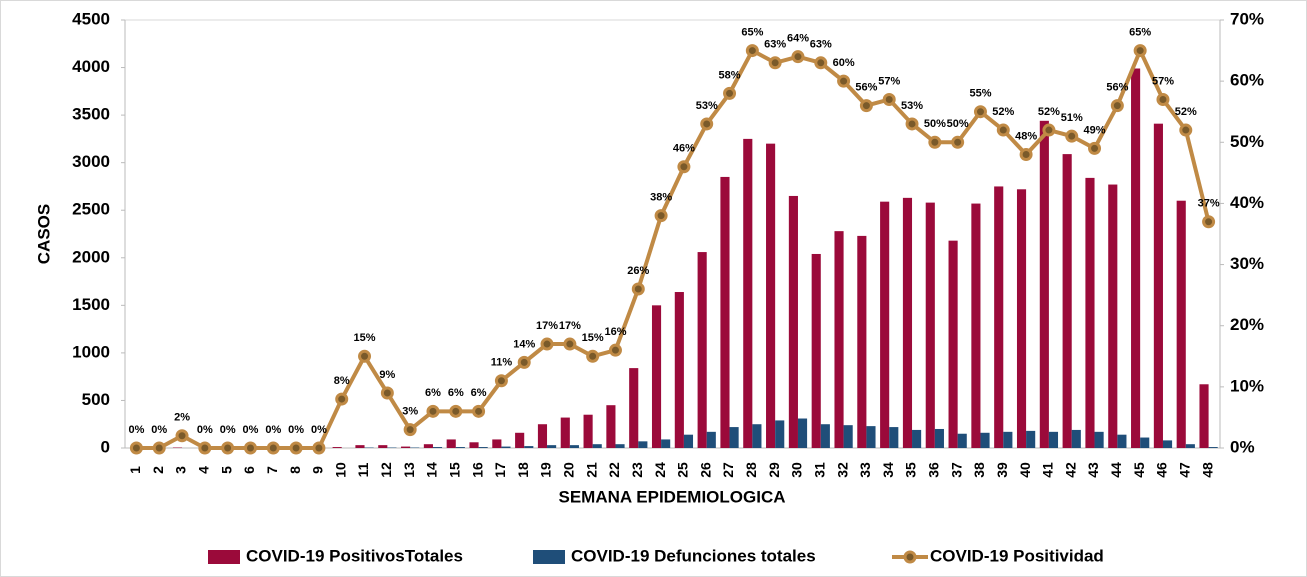 Image resolution: width=1307 pixels, height=577 pixels. I want to click on x-tick-label: 22, so click(614, 470).